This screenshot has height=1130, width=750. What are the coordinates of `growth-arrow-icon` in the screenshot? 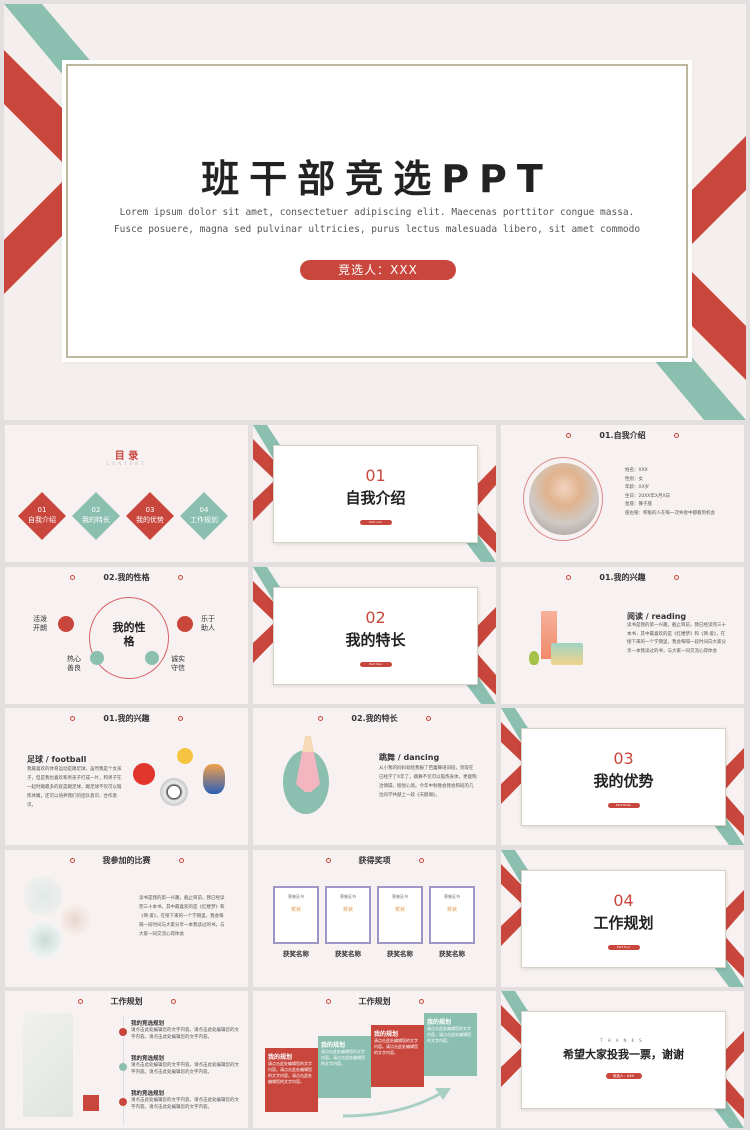 It's located at (397, 1103).